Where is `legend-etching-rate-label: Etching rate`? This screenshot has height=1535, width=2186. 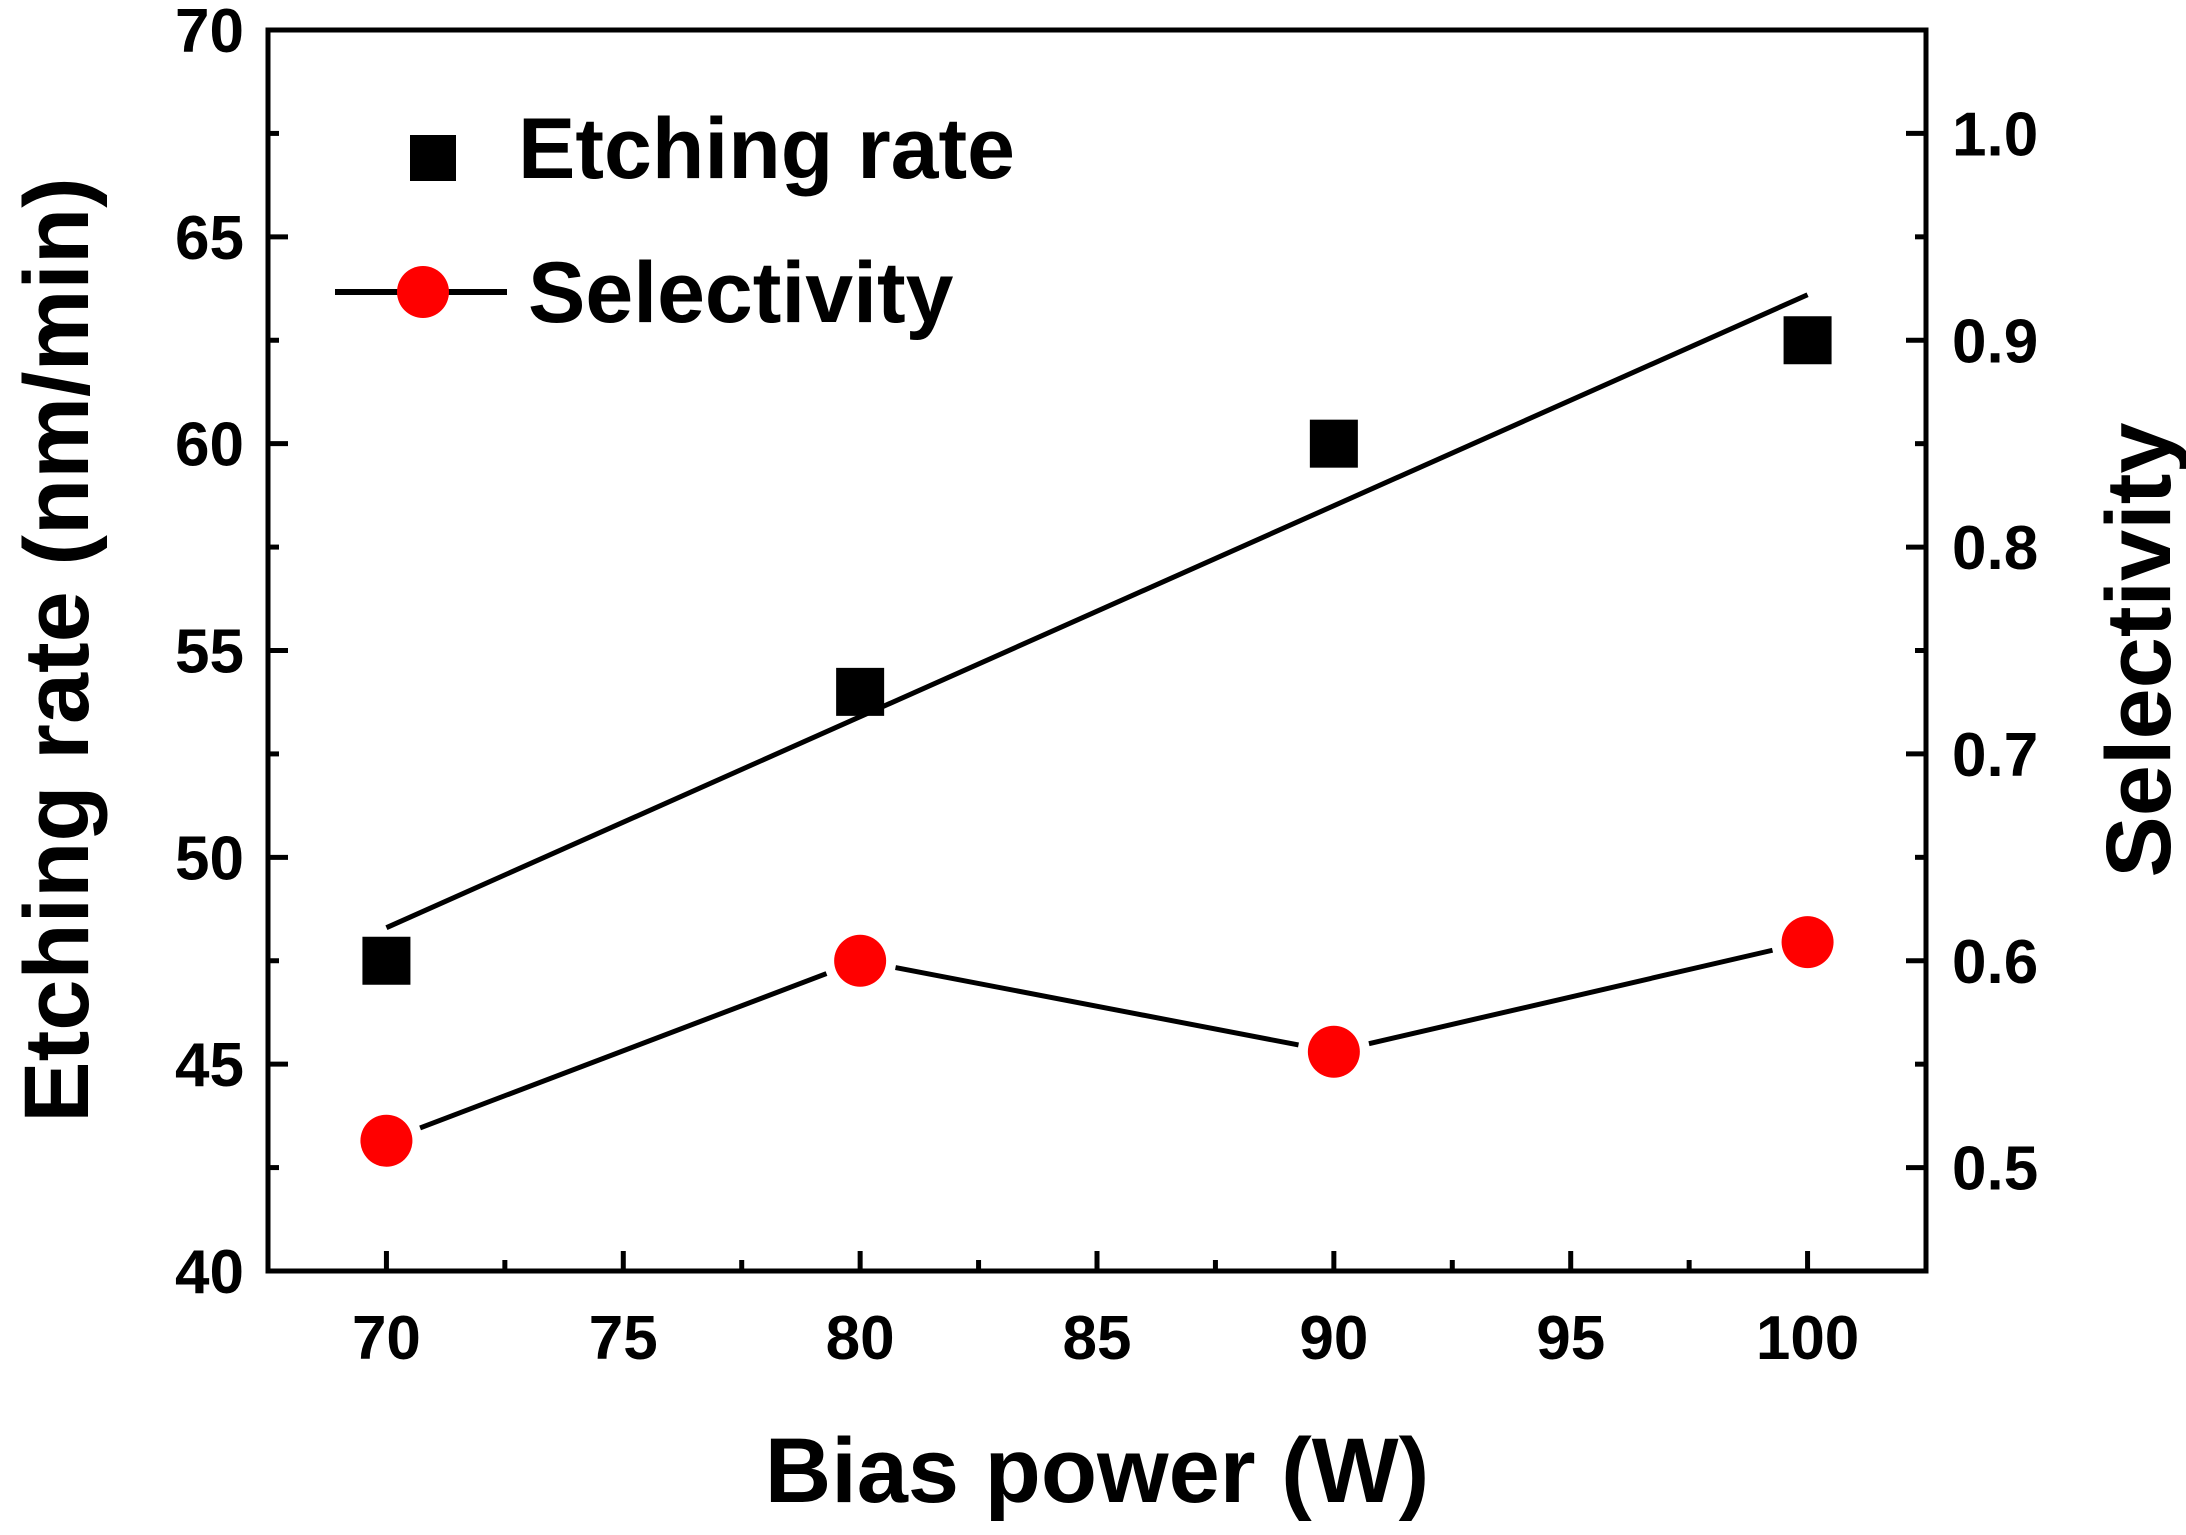 legend-etching-rate-label: Etching rate is located at coordinates (766, 149).